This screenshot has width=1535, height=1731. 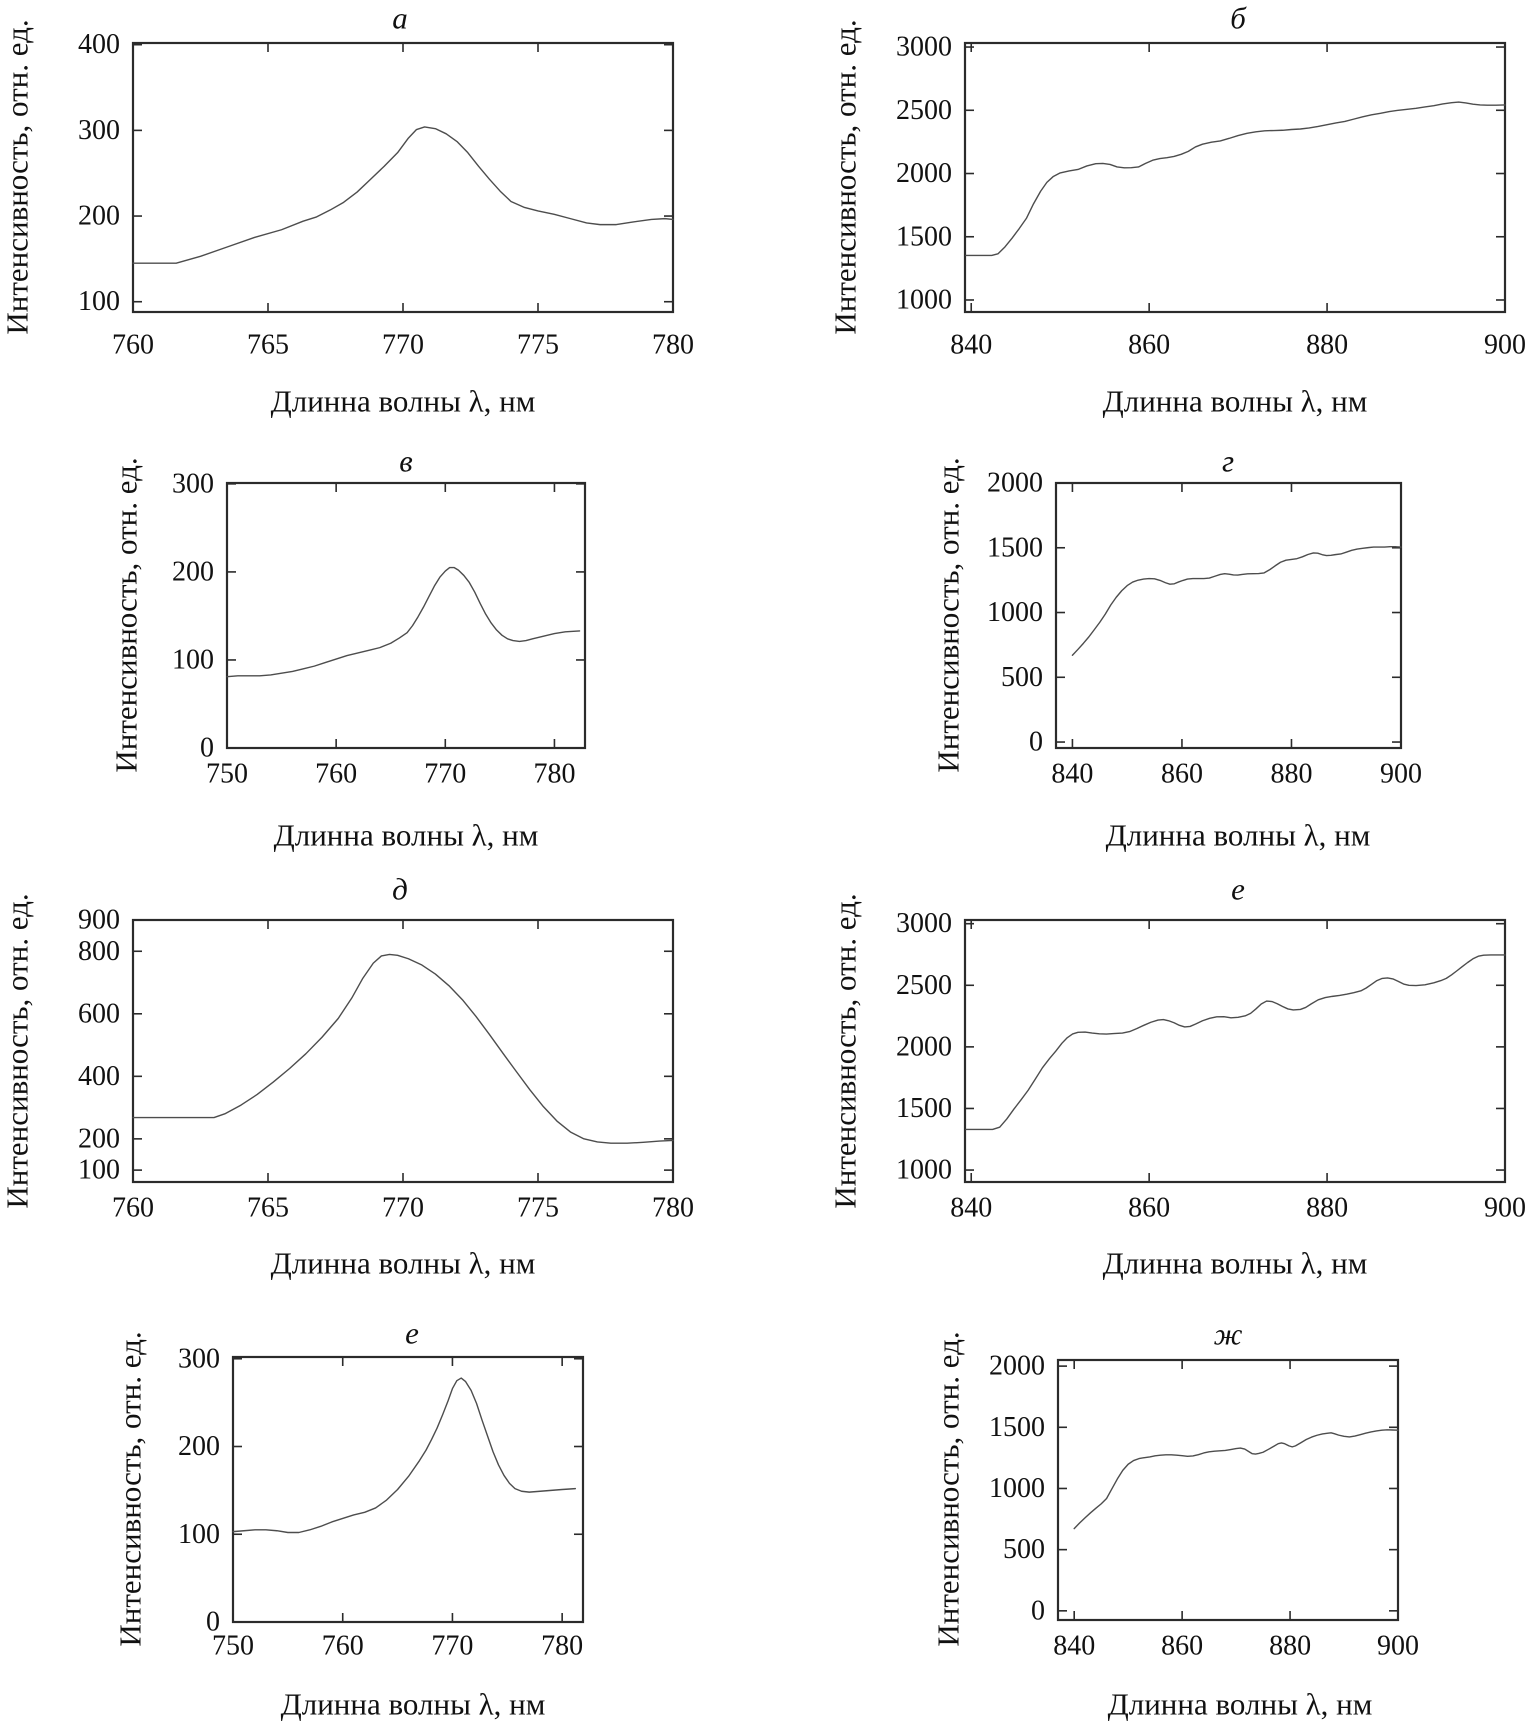 I want to click on y-tick-label: 600, so click(x=99, y=1013).